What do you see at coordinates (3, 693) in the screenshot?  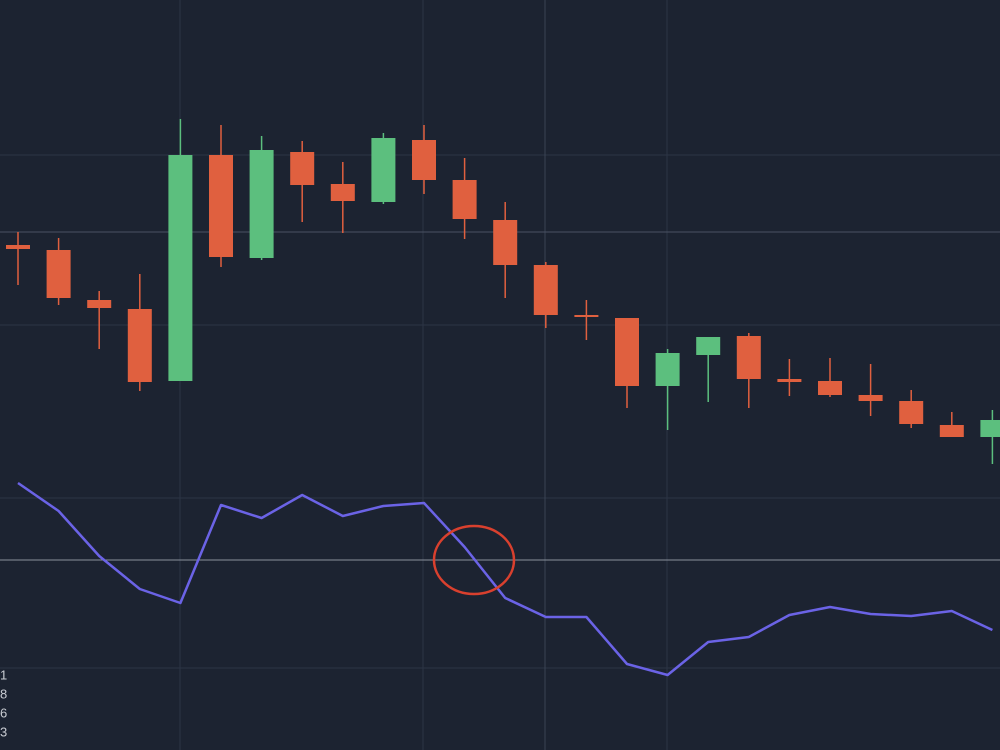 I see `axis-label-fragment: 8` at bounding box center [3, 693].